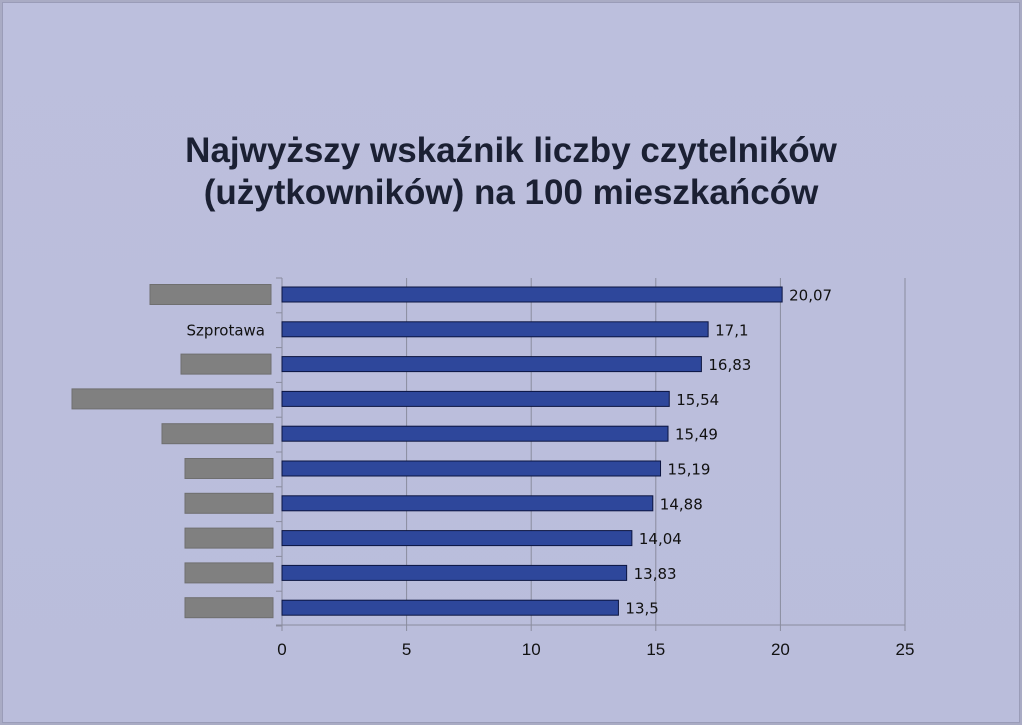 This screenshot has width=1022, height=725. What do you see at coordinates (406, 649) in the screenshot?
I see `x-tick-label: 5` at bounding box center [406, 649].